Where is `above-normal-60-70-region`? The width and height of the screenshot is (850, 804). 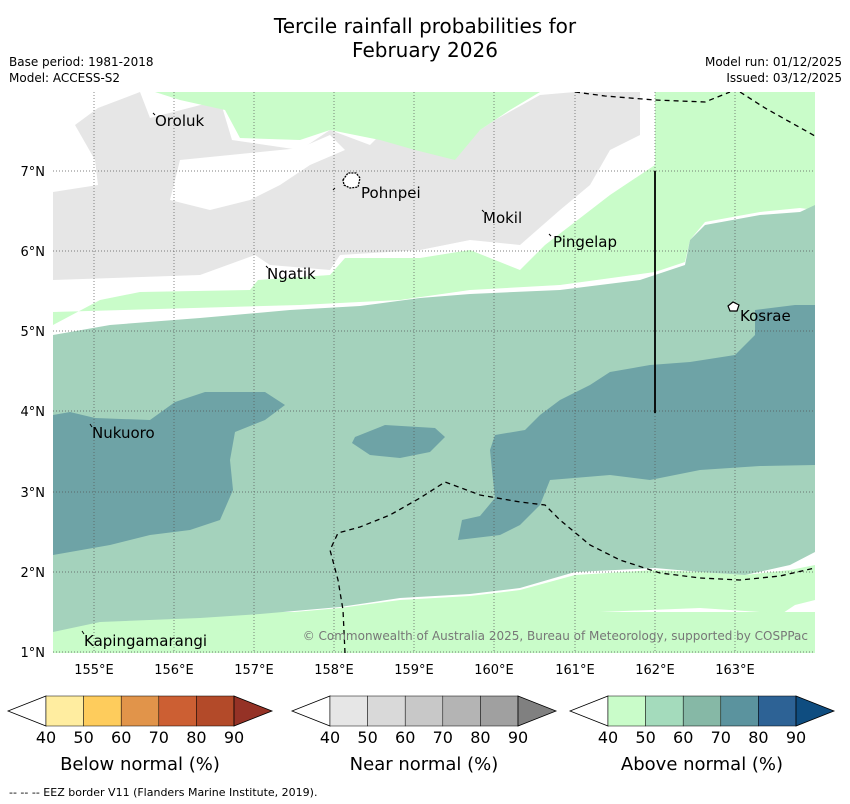 above-normal-60-70-region is located at coordinates (169, 473).